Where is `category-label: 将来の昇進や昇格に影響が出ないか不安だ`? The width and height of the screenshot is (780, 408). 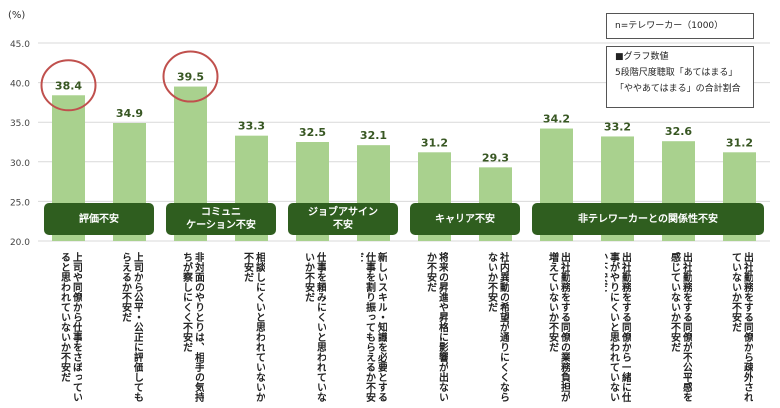 category-label: 将来の昇進や昇格に影響が出ないか不安だ is located at coordinates (436, 327).